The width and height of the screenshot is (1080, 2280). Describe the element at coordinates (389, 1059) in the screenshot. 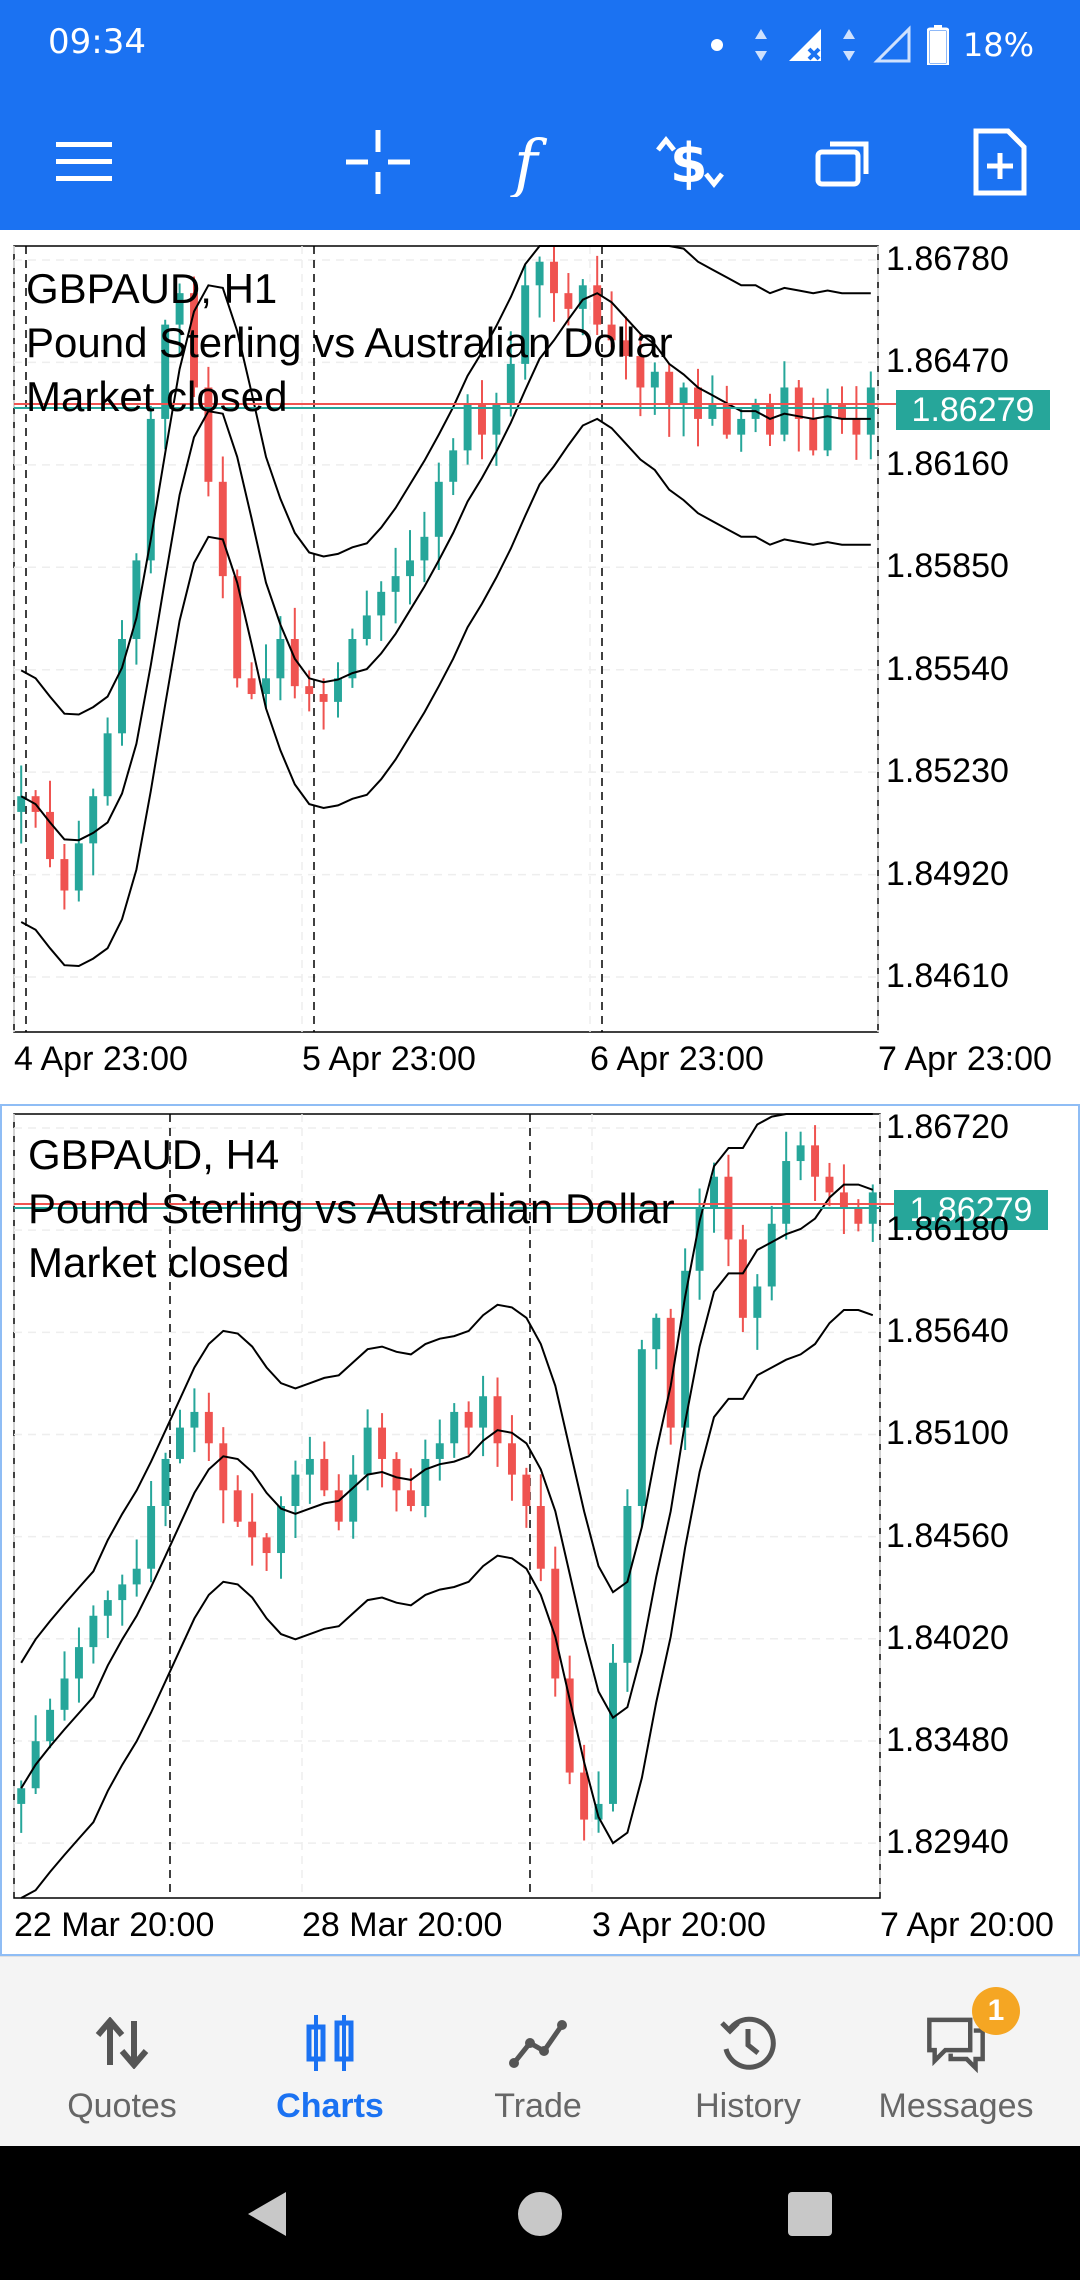

I see `x-tick-label: 5 Apr 23:00` at that location.